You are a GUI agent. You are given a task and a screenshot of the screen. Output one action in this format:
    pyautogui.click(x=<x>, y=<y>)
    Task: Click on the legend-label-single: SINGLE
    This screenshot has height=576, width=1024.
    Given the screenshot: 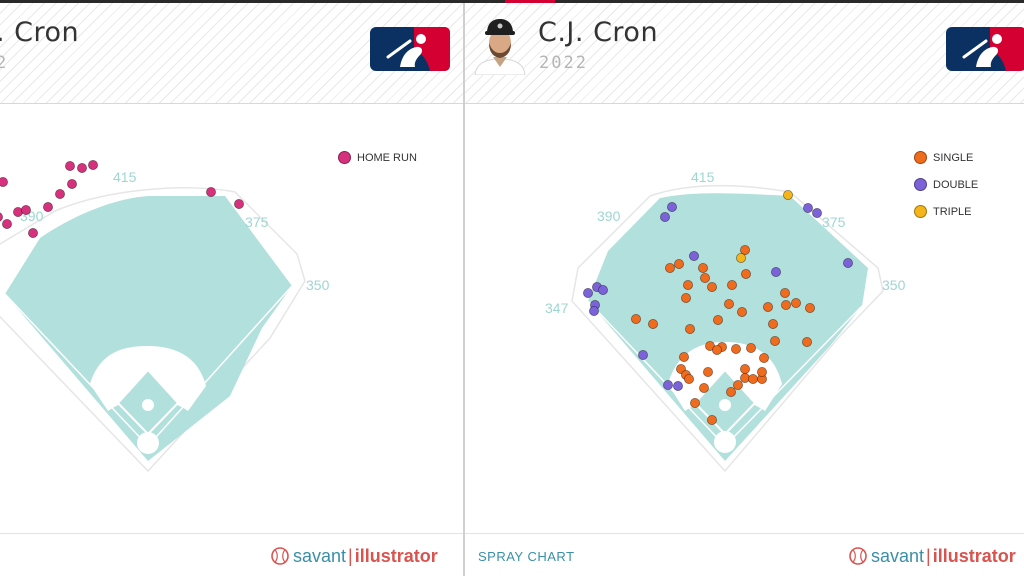 What is the action you would take?
    pyautogui.click(x=953, y=157)
    